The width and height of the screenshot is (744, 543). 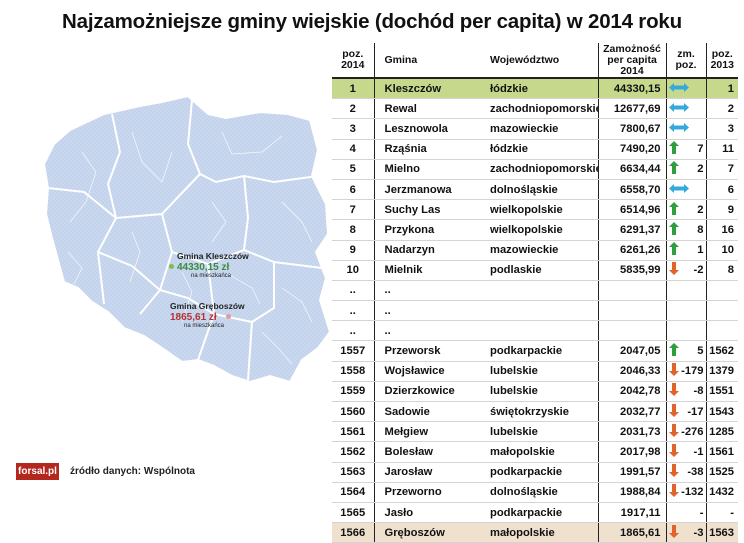 I want to click on greboszow-annotation: Gmina Gręboszów 1865,61 zł na mieszkańca, so click(x=207, y=315).